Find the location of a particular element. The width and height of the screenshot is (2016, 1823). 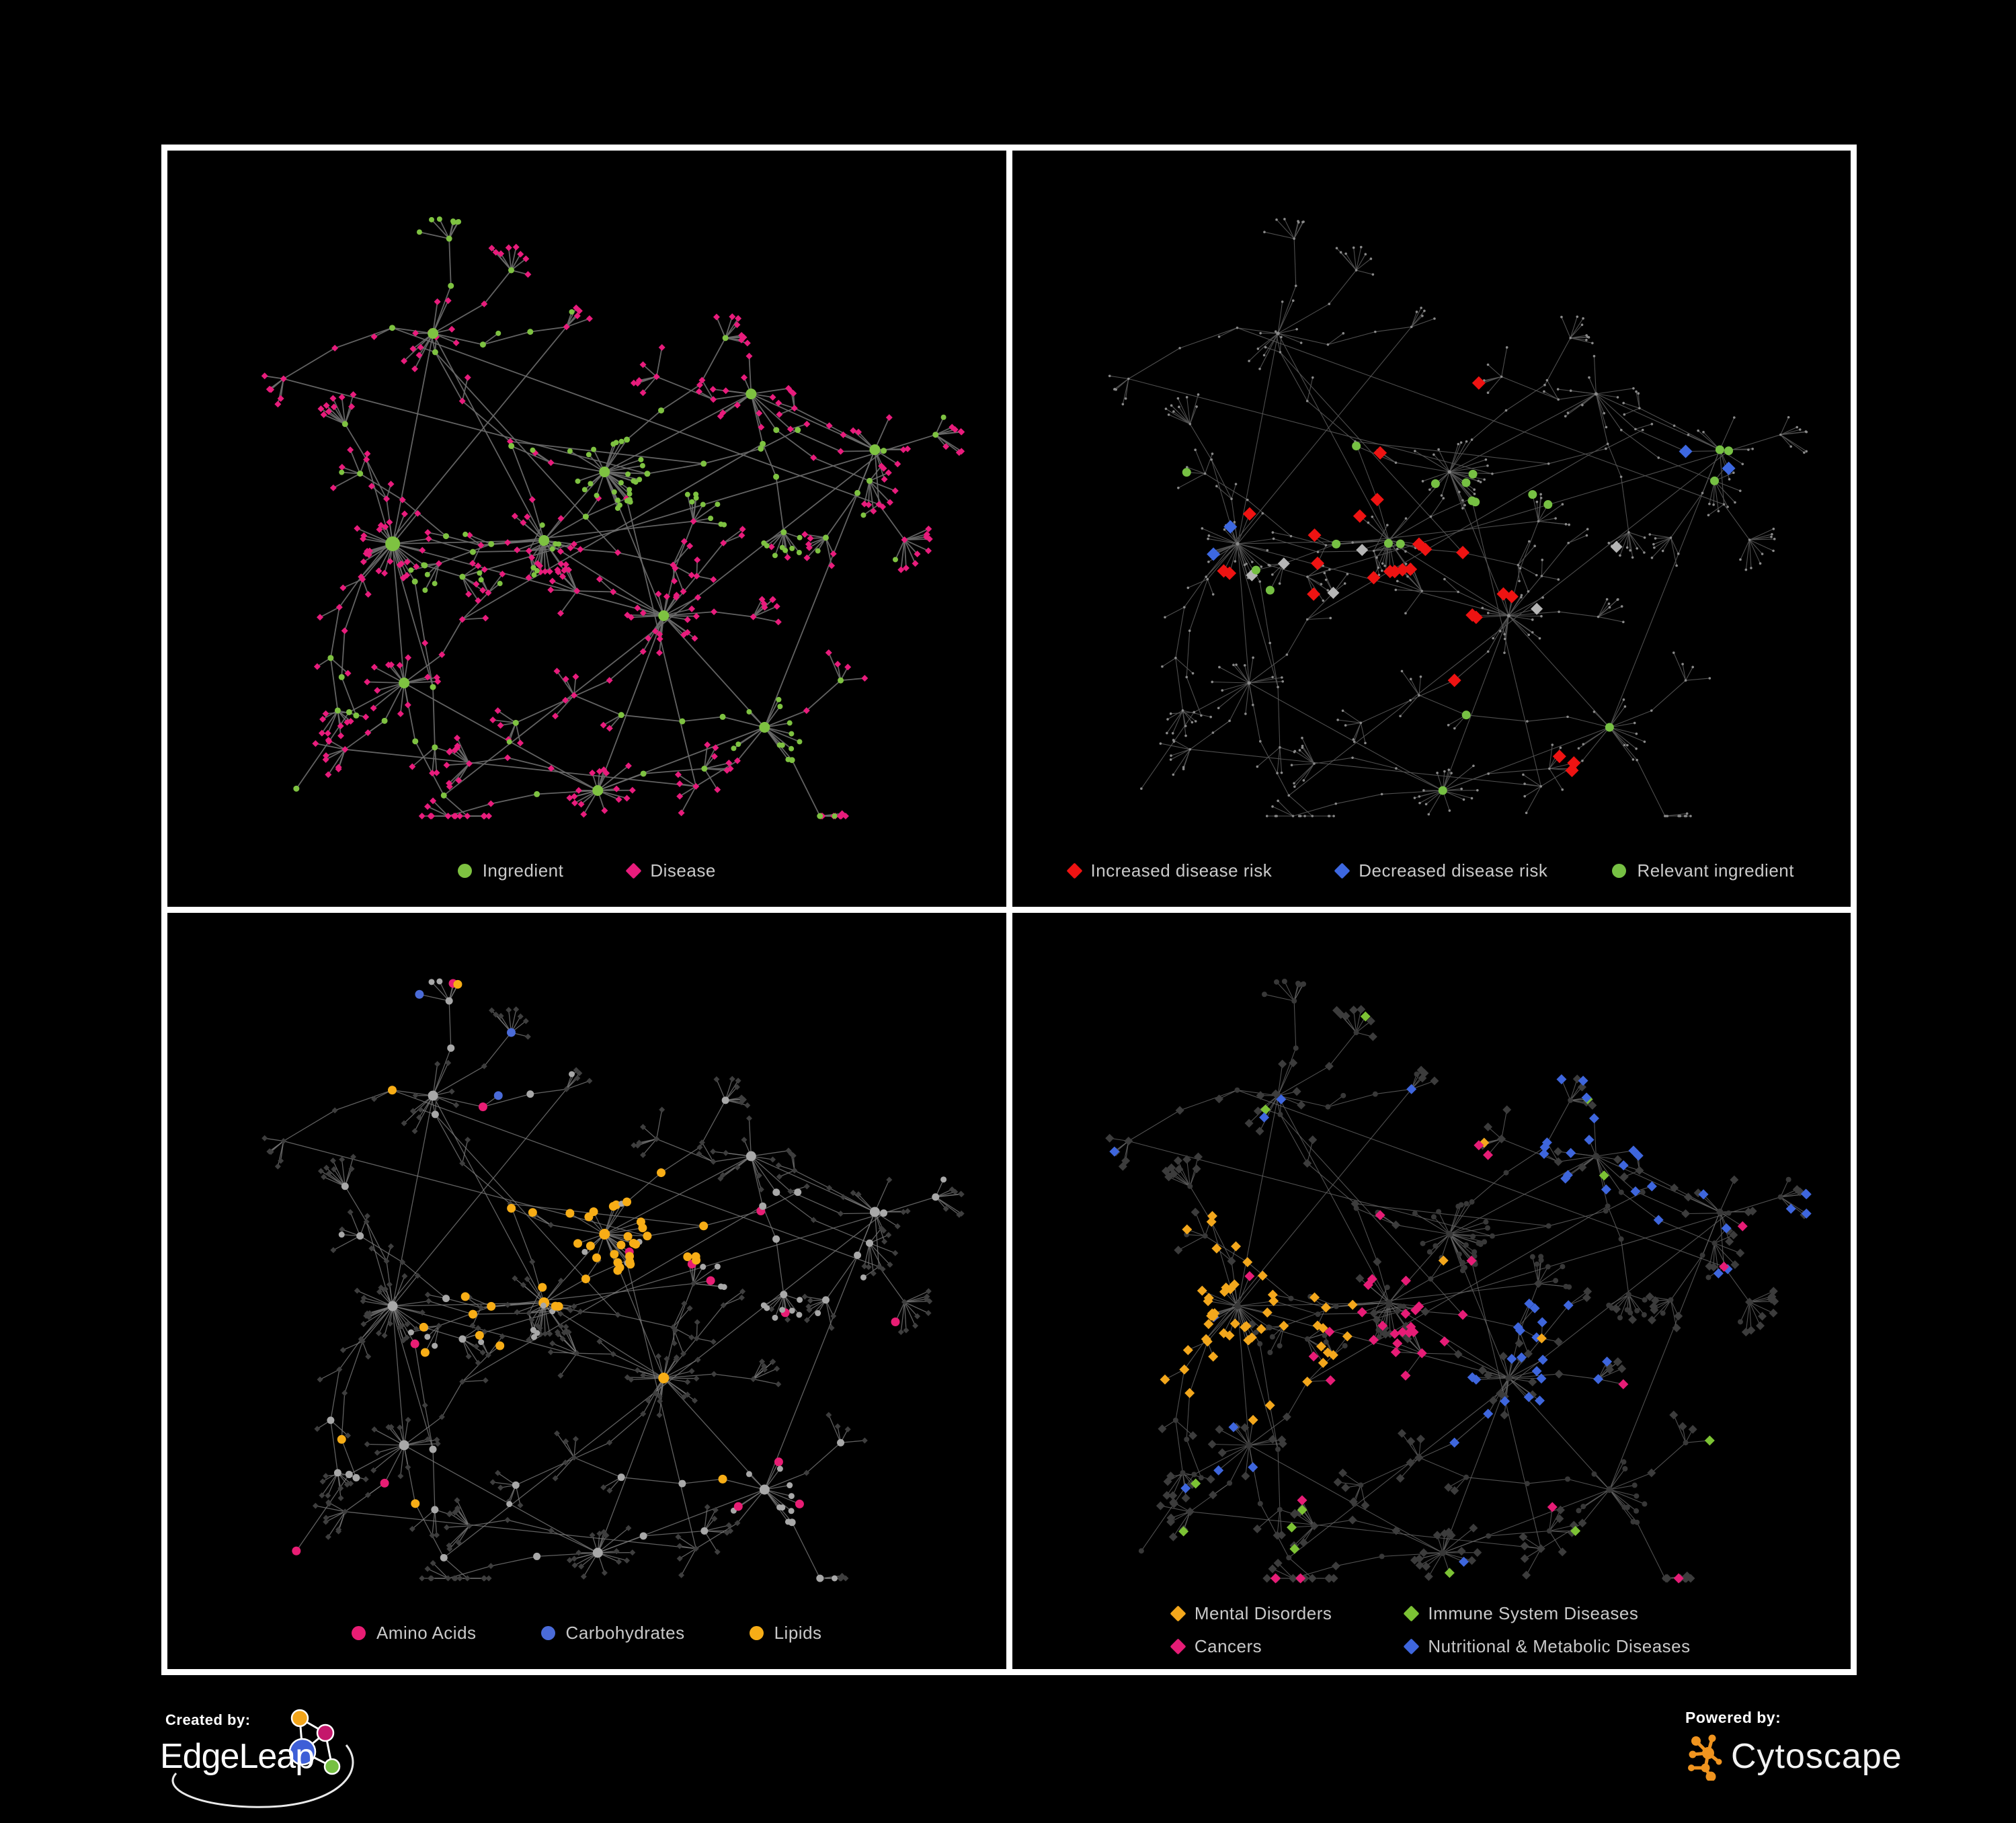

legend-item: Mental Disorders is located at coordinates (1252, 1613).